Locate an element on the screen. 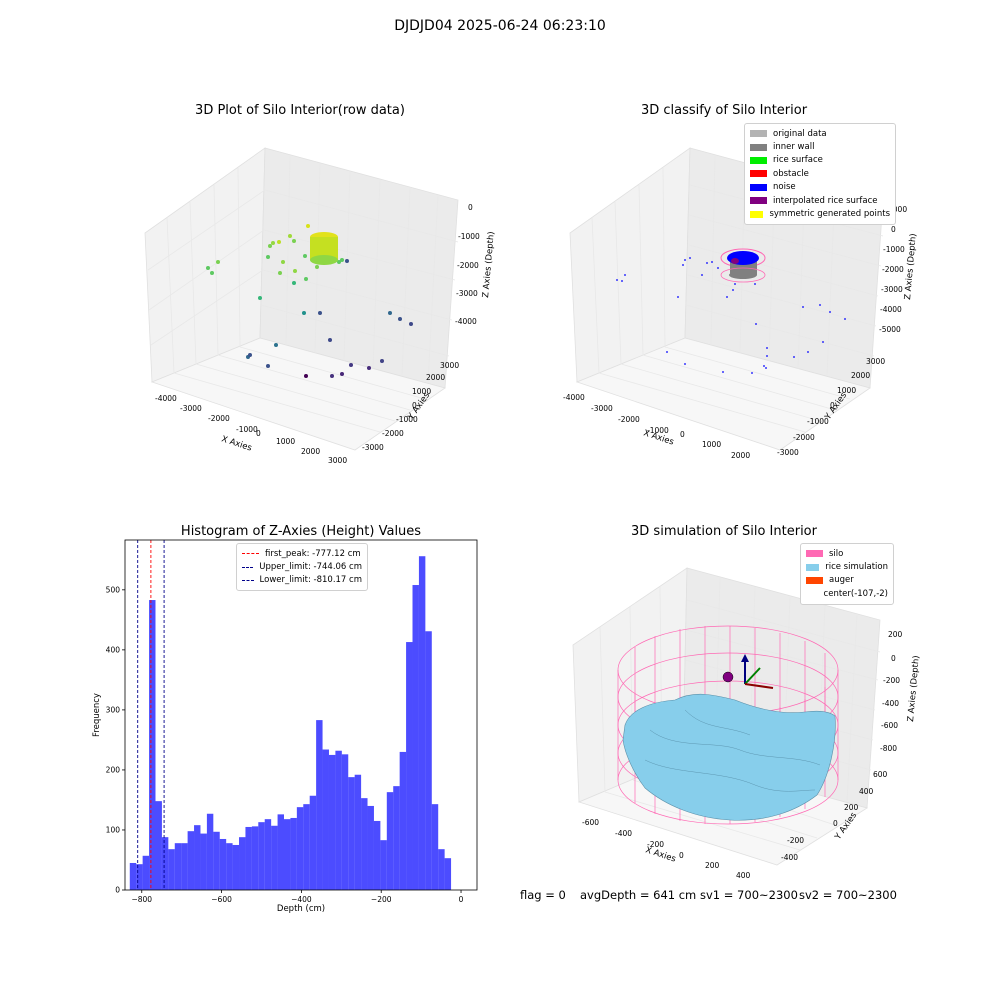 This screenshot has width=1000, height=1000. plot4-ytick: 400 is located at coordinates (866, 791).